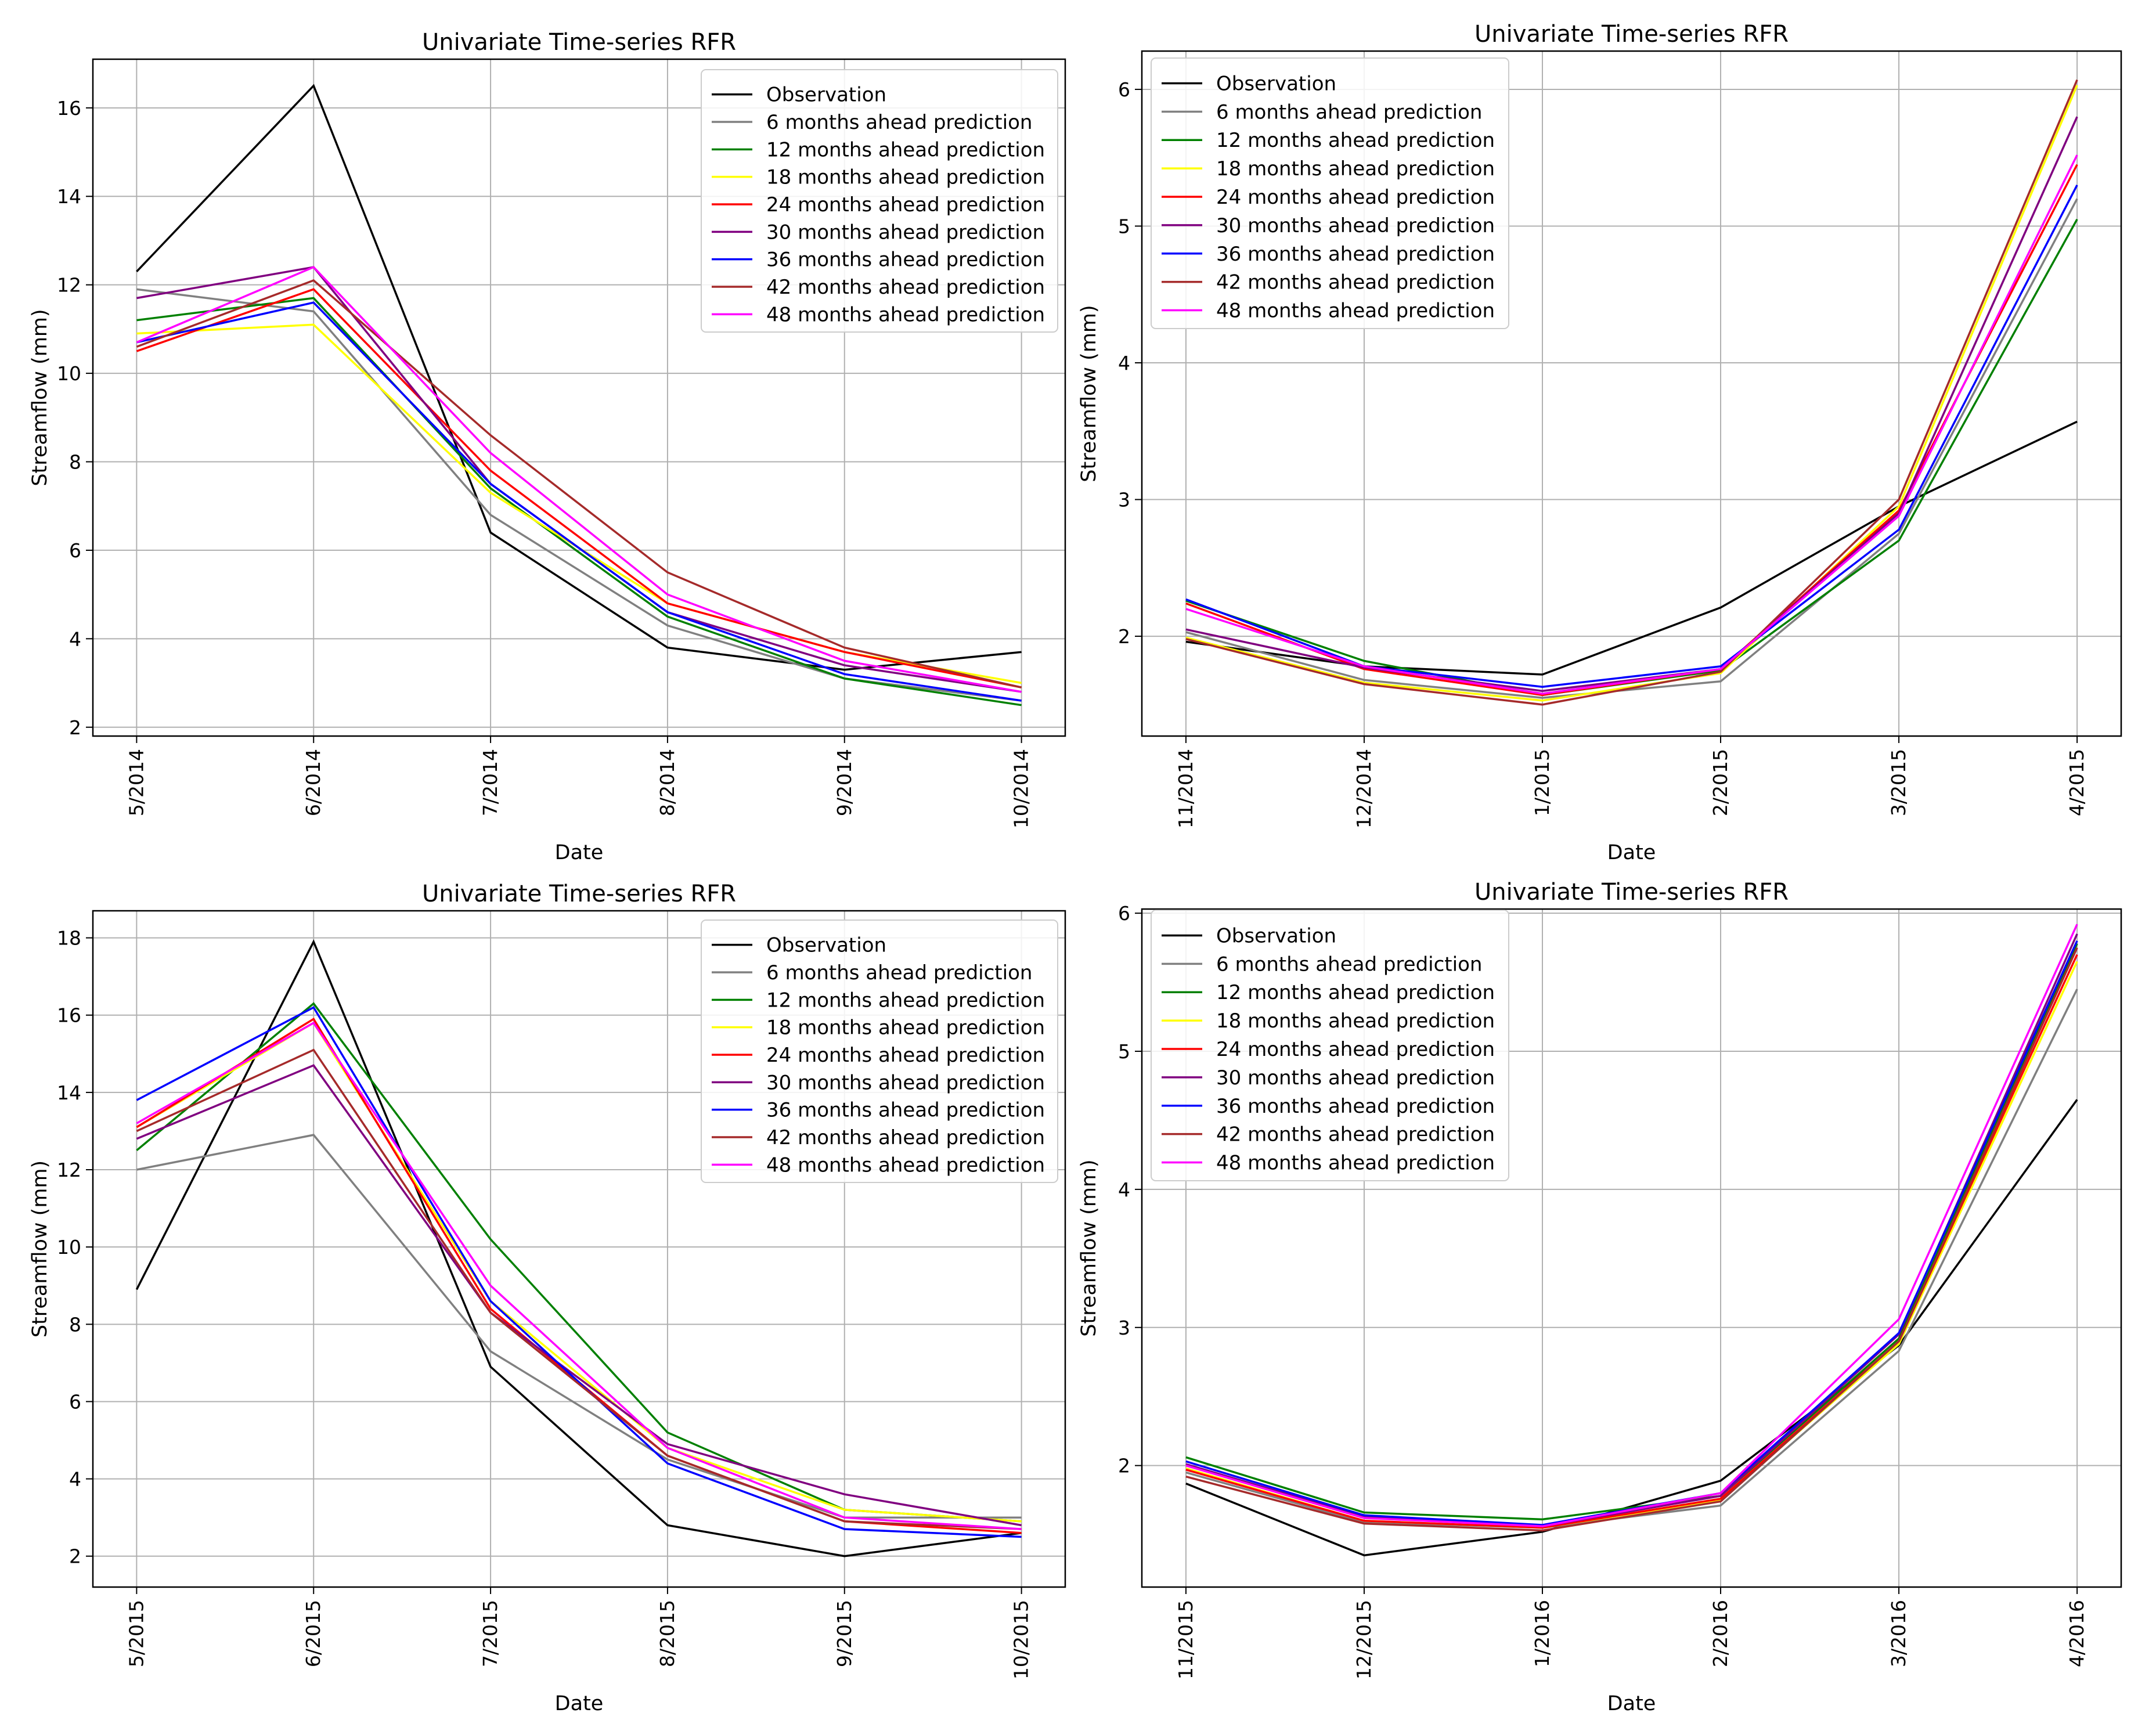  Describe the element at coordinates (1631, 449) in the screenshot. I see `series-line-6-months` at that location.